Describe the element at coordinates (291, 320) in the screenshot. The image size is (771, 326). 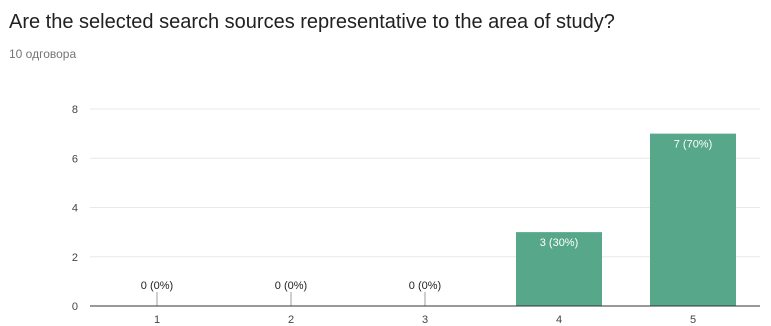
I see `x-tick-label: 2` at that location.